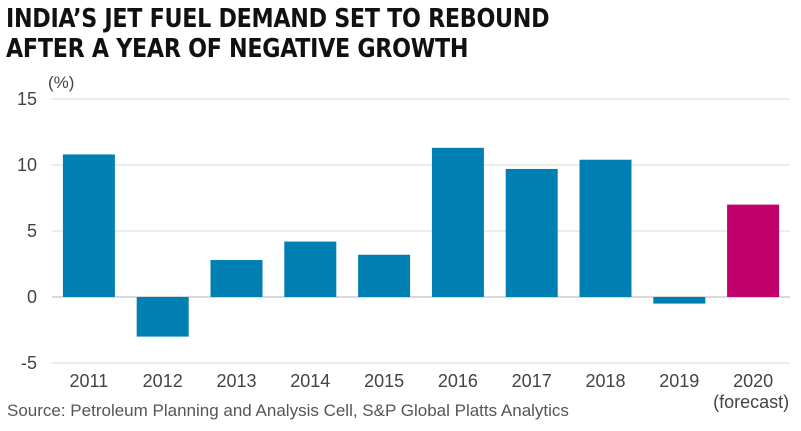 This screenshot has width=801, height=431. I want to click on y-tick-label: 0, so click(32, 297).